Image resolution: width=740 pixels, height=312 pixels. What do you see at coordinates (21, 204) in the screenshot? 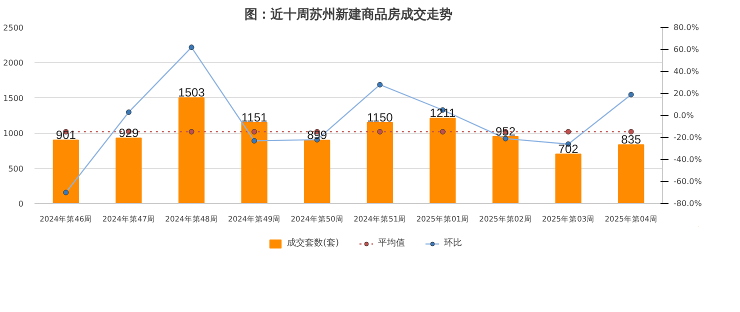
I see `y-tick-label: 0` at bounding box center [21, 204].